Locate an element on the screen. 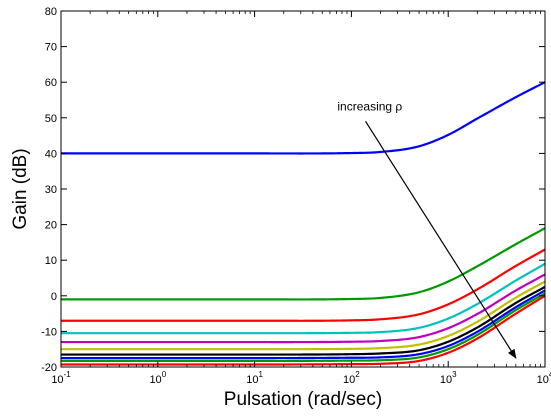 The height and width of the screenshot is (416, 551). x-tick-label-exponent: 2 is located at coordinates (357, 374).